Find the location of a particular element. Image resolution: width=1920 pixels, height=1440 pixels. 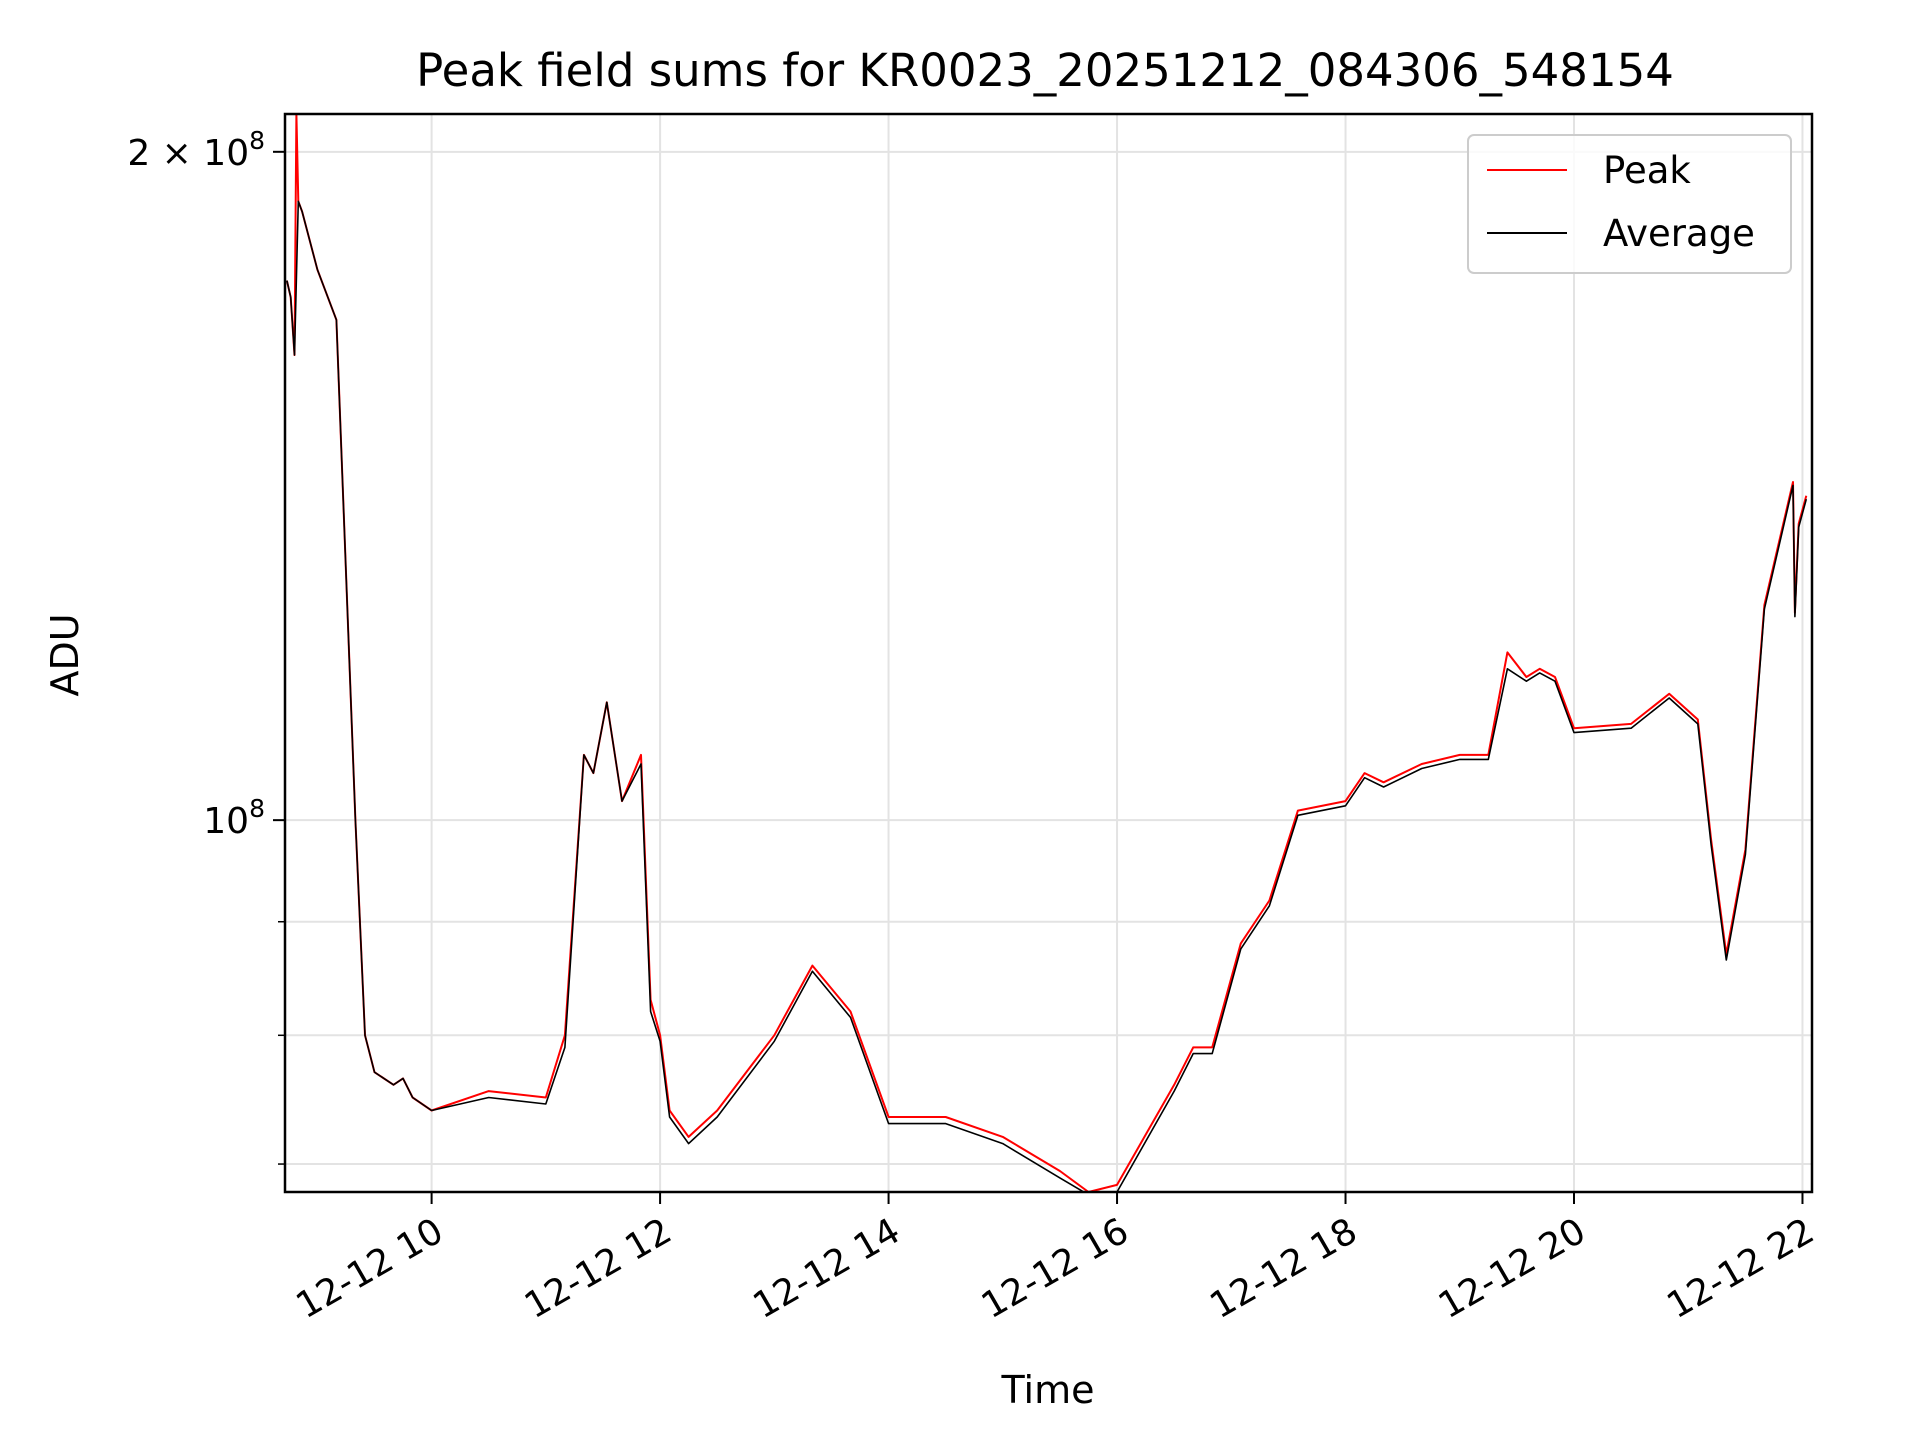

legend-label-average: Average is located at coordinates (1679, 233).